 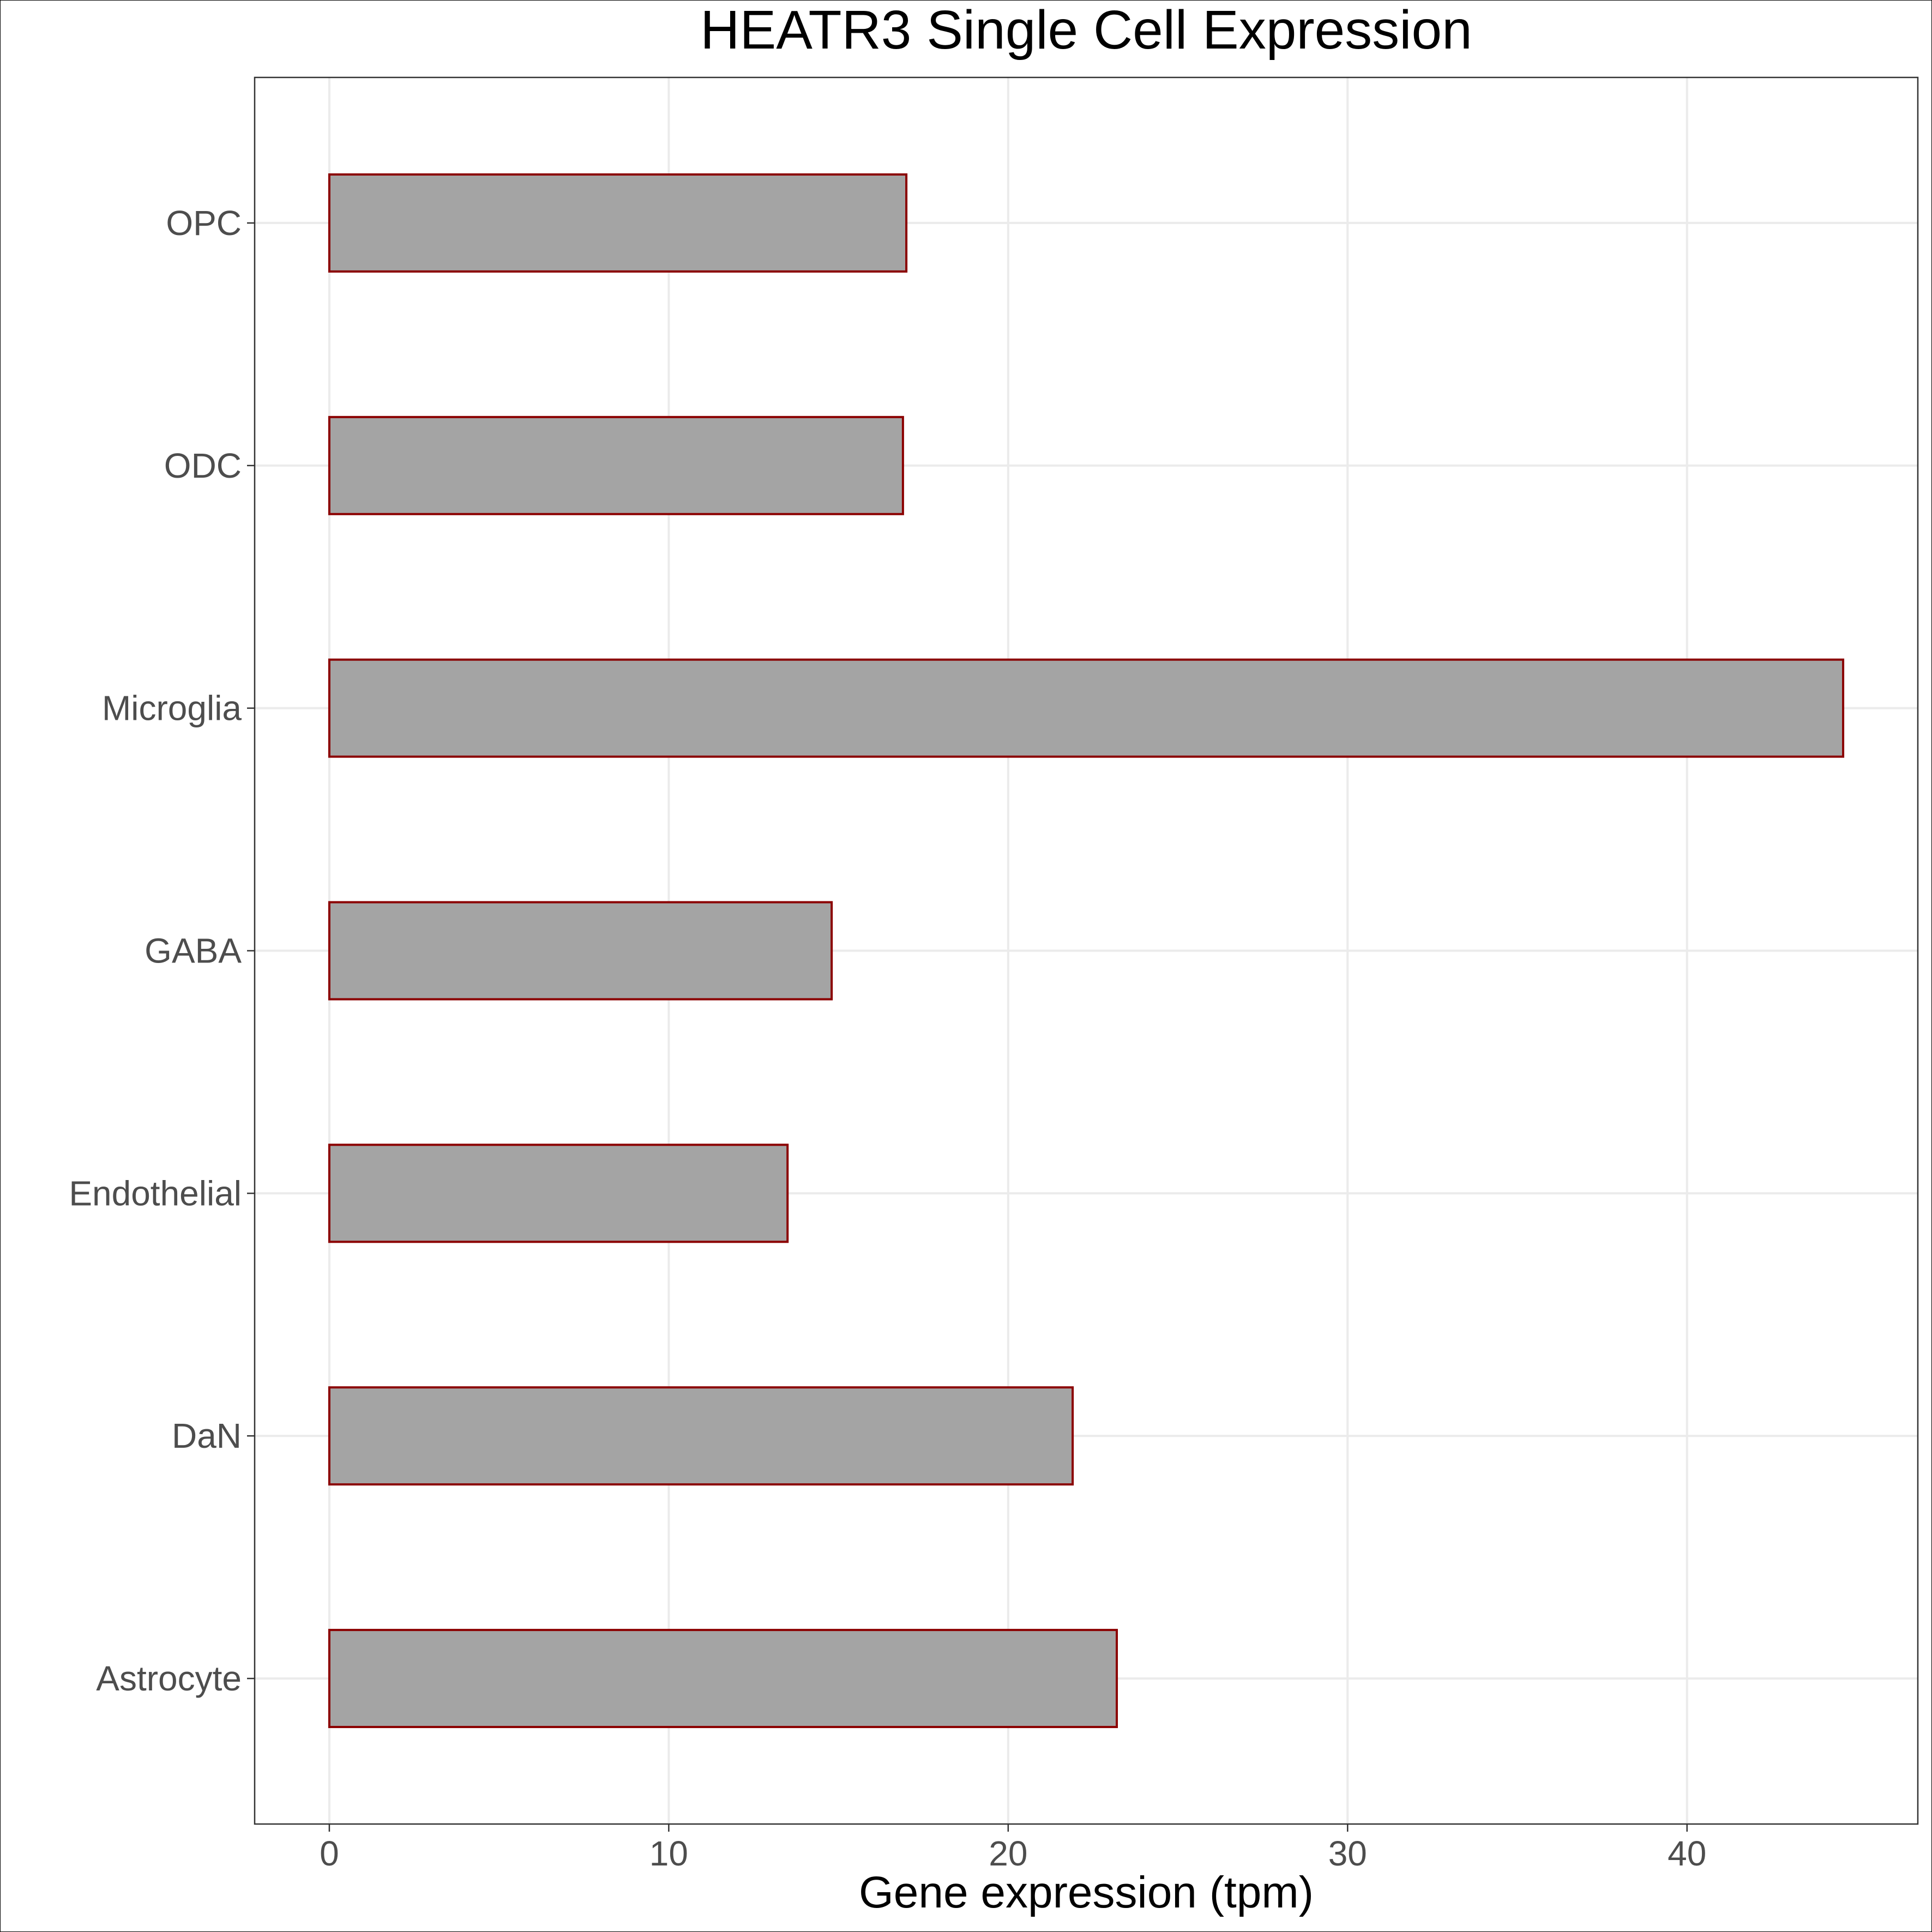 What do you see at coordinates (1008, 1853) in the screenshot?
I see `x-tick-label: 20` at bounding box center [1008, 1853].